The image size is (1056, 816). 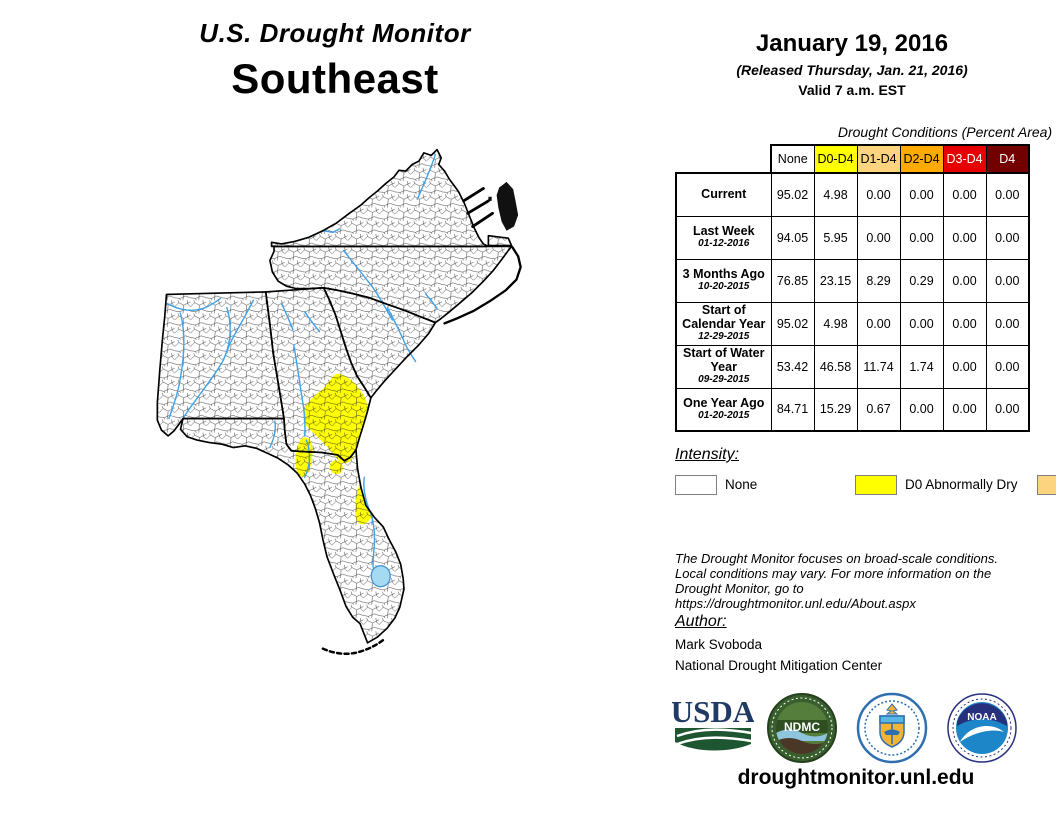 I want to click on river-chattahoochee-upper, so click(x=287, y=316).